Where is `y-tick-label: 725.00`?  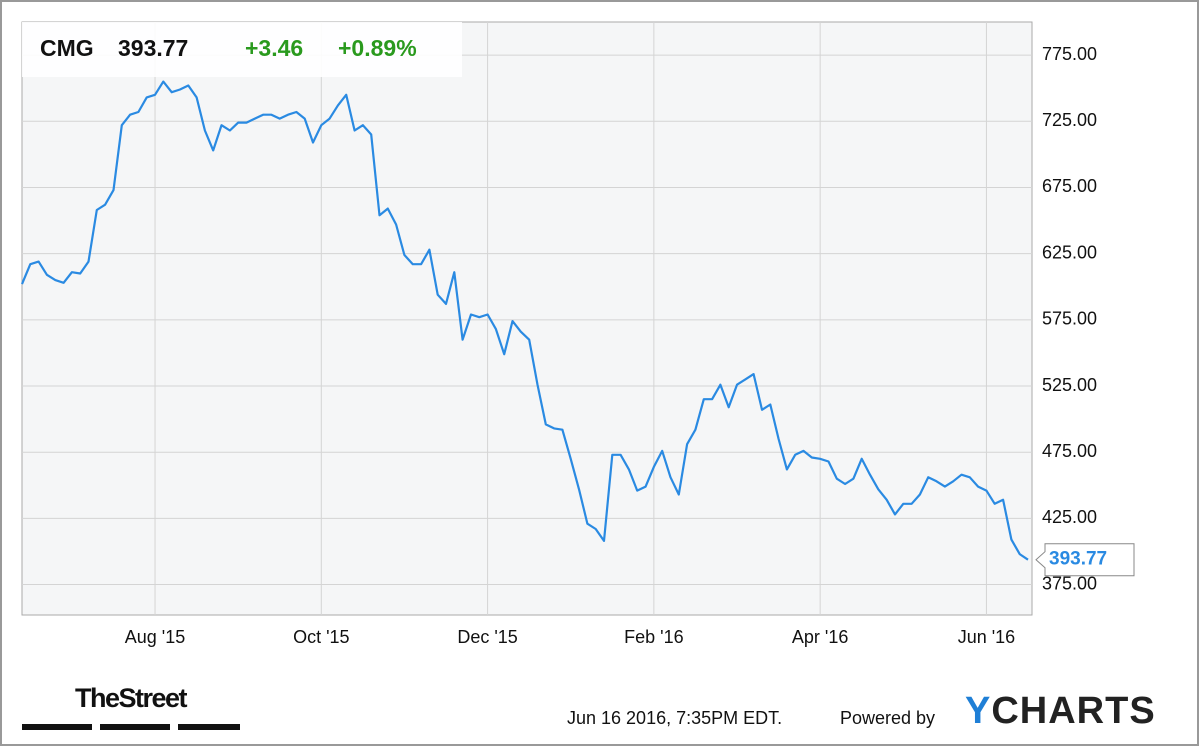
y-tick-label: 725.00 is located at coordinates (1069, 120).